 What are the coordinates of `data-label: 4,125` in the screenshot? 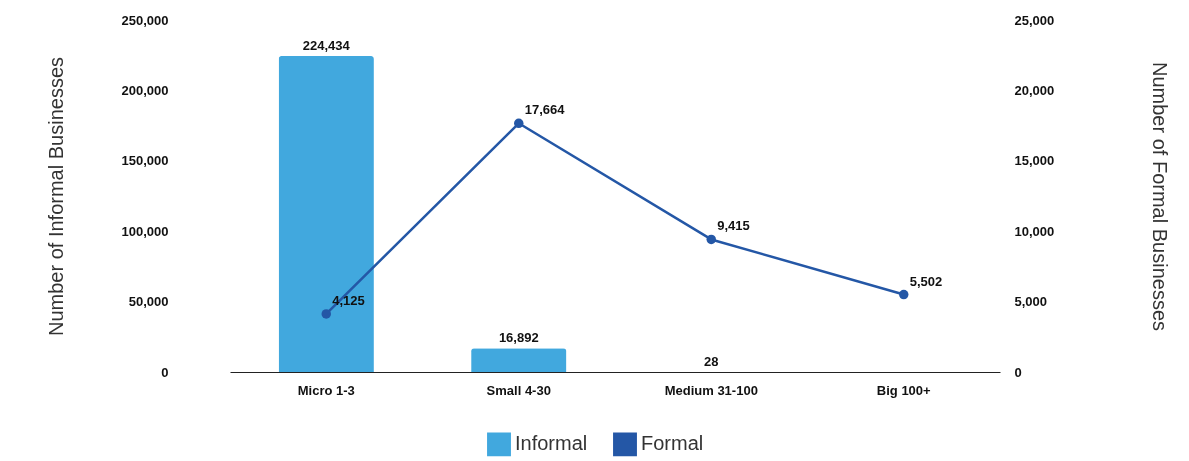 It's located at (348, 300).